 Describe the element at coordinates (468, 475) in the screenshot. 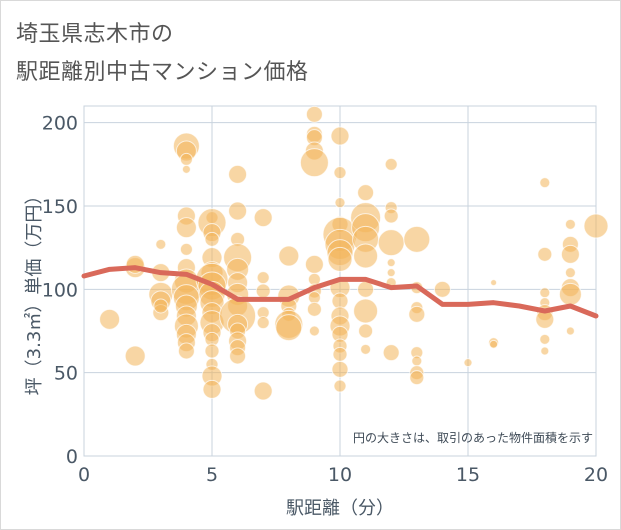

I see `x-tick-label: 15` at that location.